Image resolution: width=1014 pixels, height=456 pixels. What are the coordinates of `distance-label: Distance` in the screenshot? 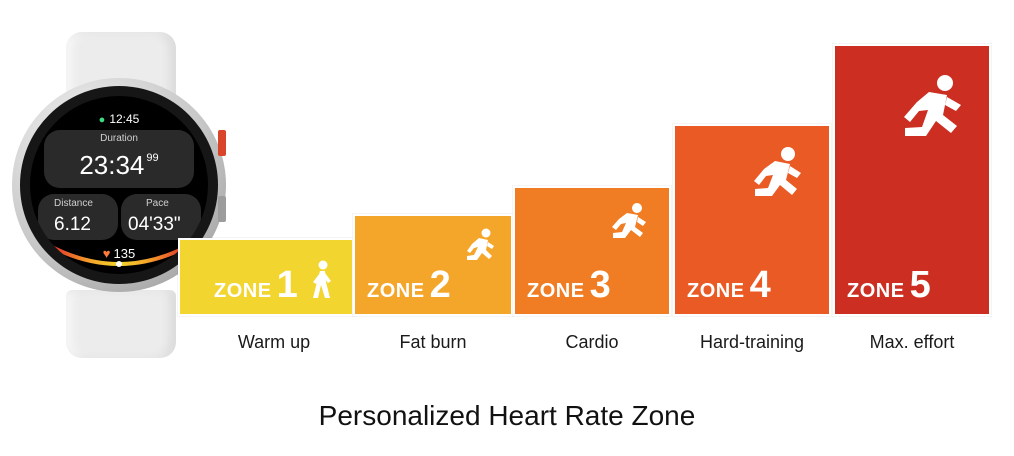 It's located at (73, 203).